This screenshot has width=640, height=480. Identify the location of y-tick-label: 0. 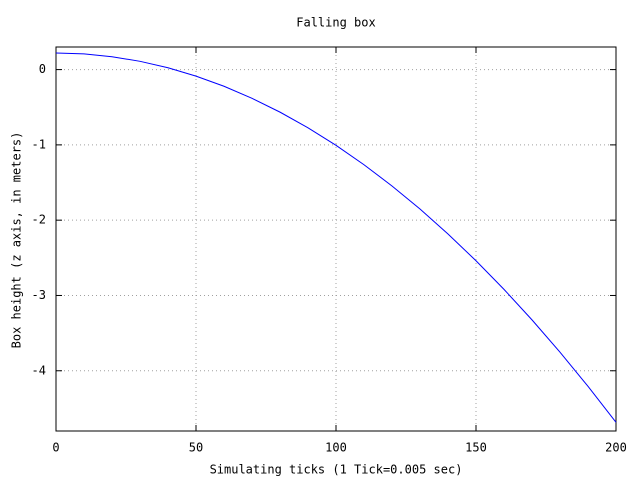
(42, 69).